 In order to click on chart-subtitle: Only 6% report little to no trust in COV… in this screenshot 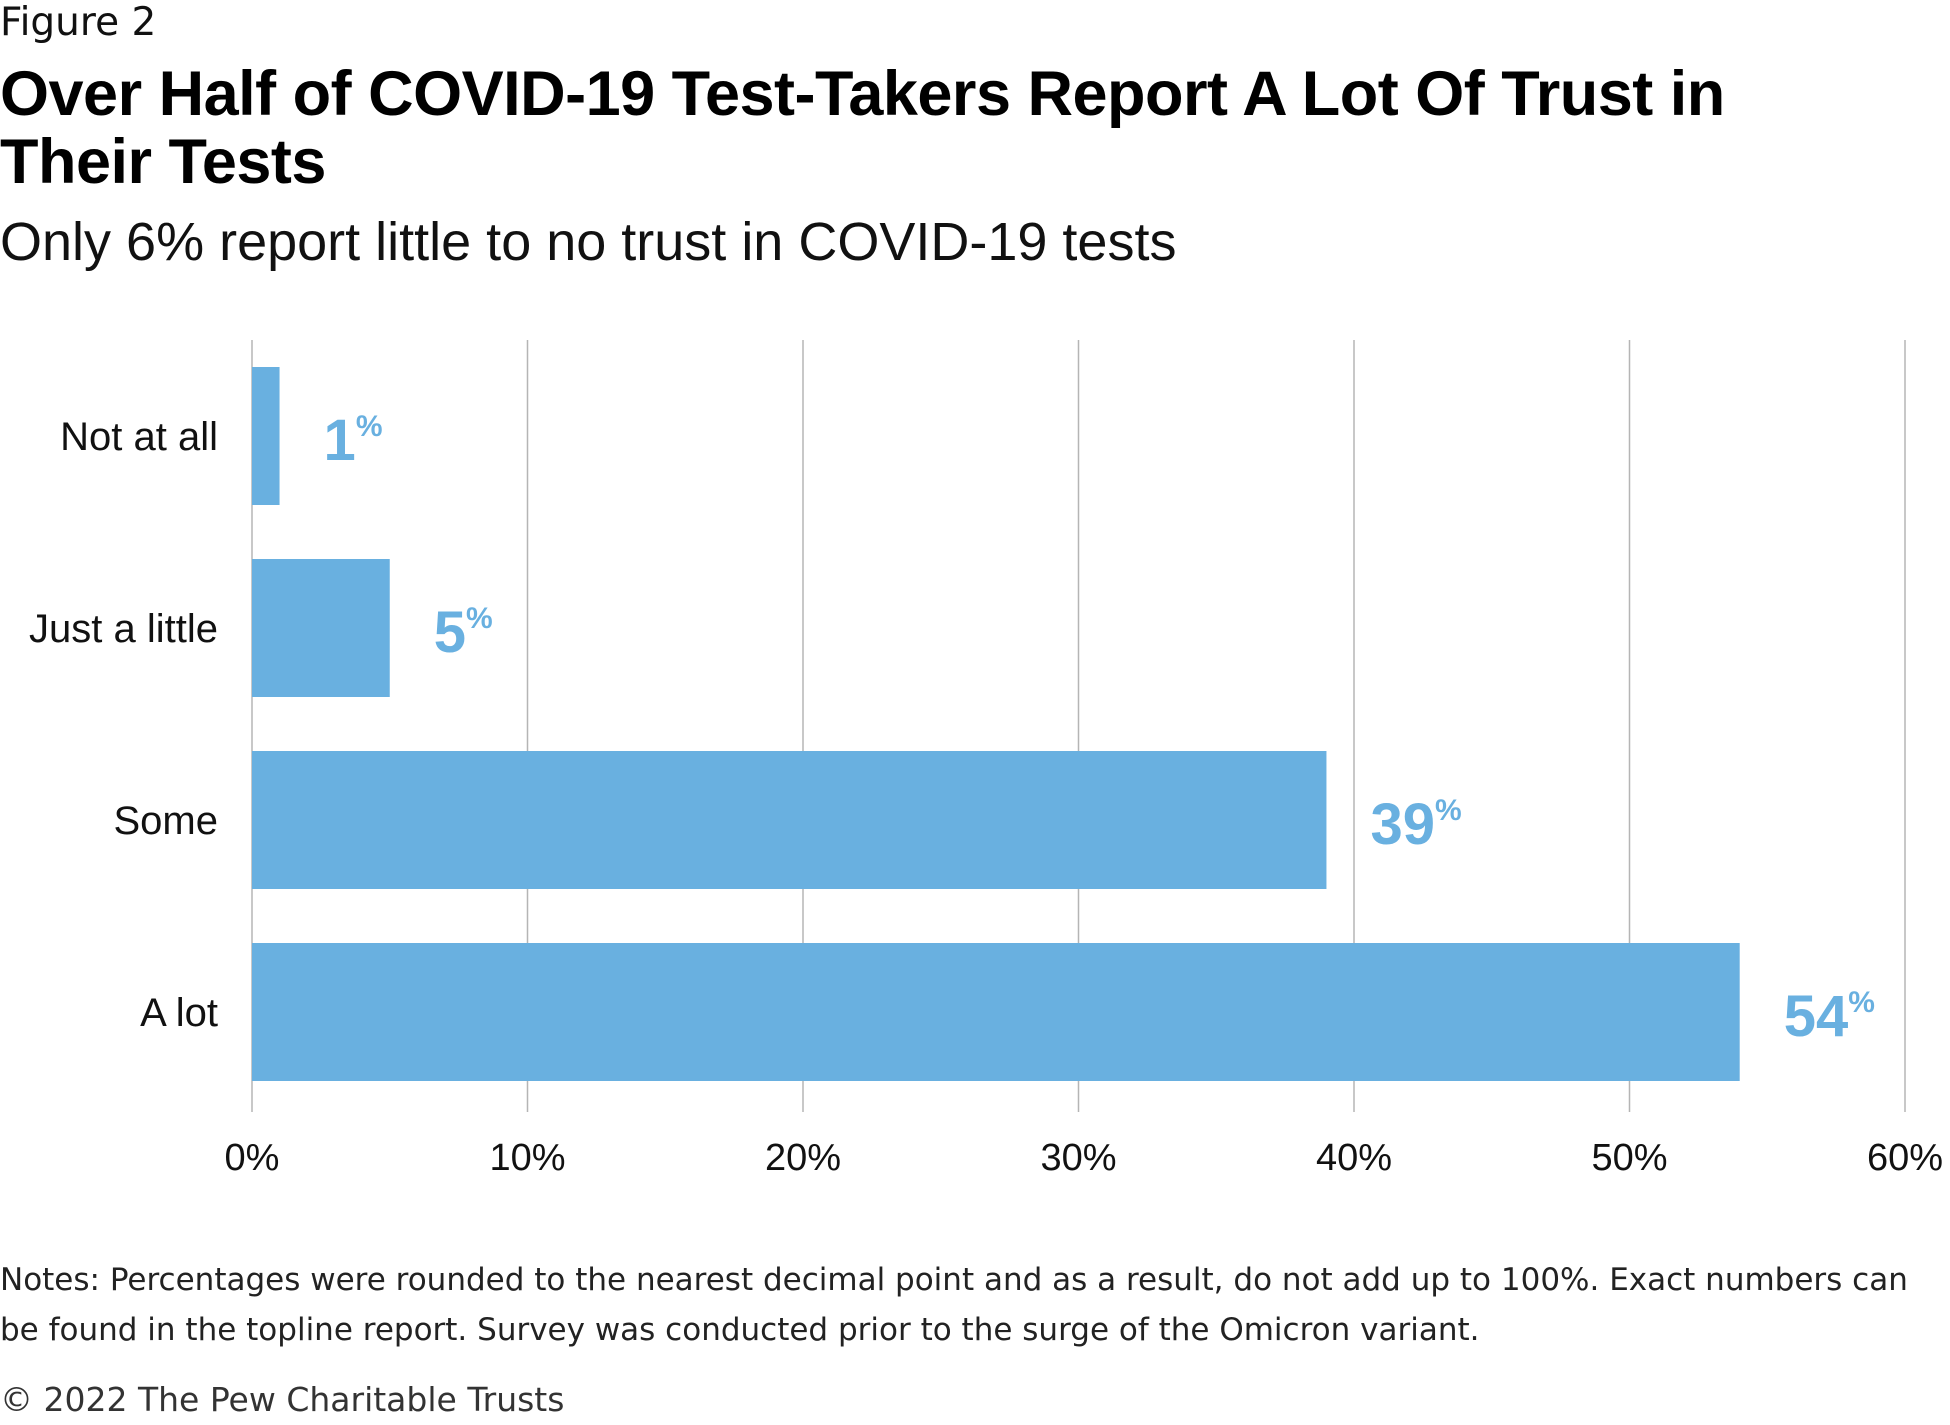, I will do `click(588, 242)`.